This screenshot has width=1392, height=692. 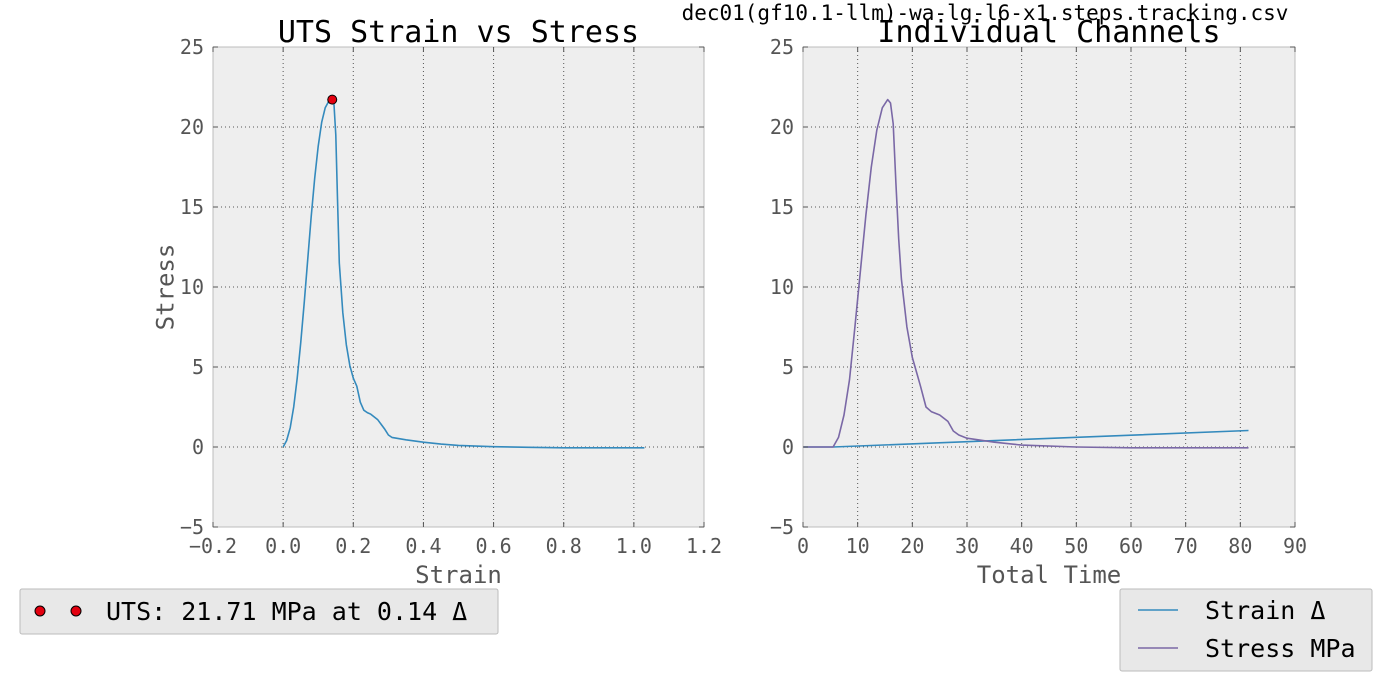 I want to click on x-tick-label: 40, so click(x=1022, y=546).